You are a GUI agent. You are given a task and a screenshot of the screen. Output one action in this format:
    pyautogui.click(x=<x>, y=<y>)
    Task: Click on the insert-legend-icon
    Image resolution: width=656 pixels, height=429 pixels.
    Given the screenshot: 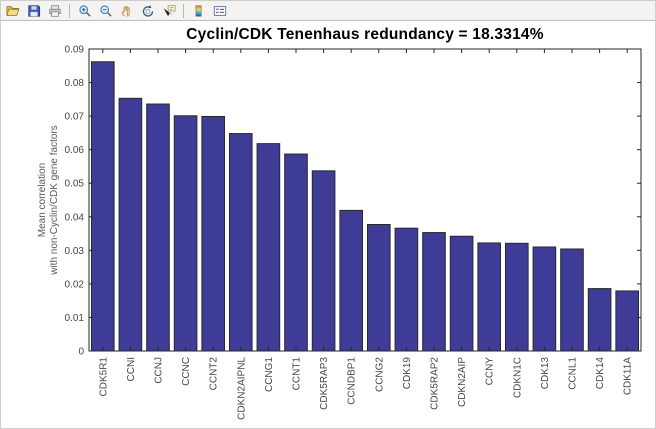 What is the action you would take?
    pyautogui.click(x=220, y=11)
    